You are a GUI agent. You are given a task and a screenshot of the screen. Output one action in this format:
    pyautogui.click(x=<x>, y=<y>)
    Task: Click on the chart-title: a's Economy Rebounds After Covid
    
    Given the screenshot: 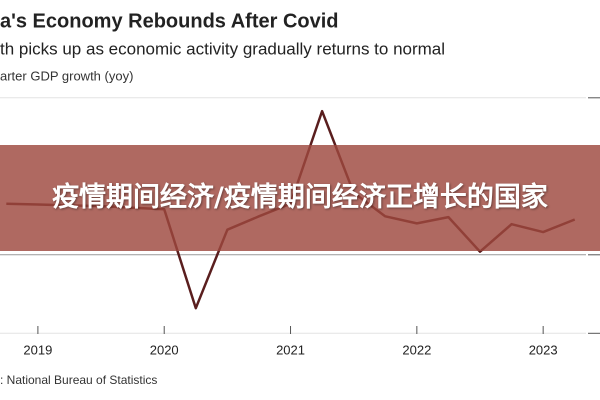 What is the action you would take?
    pyautogui.click(x=169, y=21)
    